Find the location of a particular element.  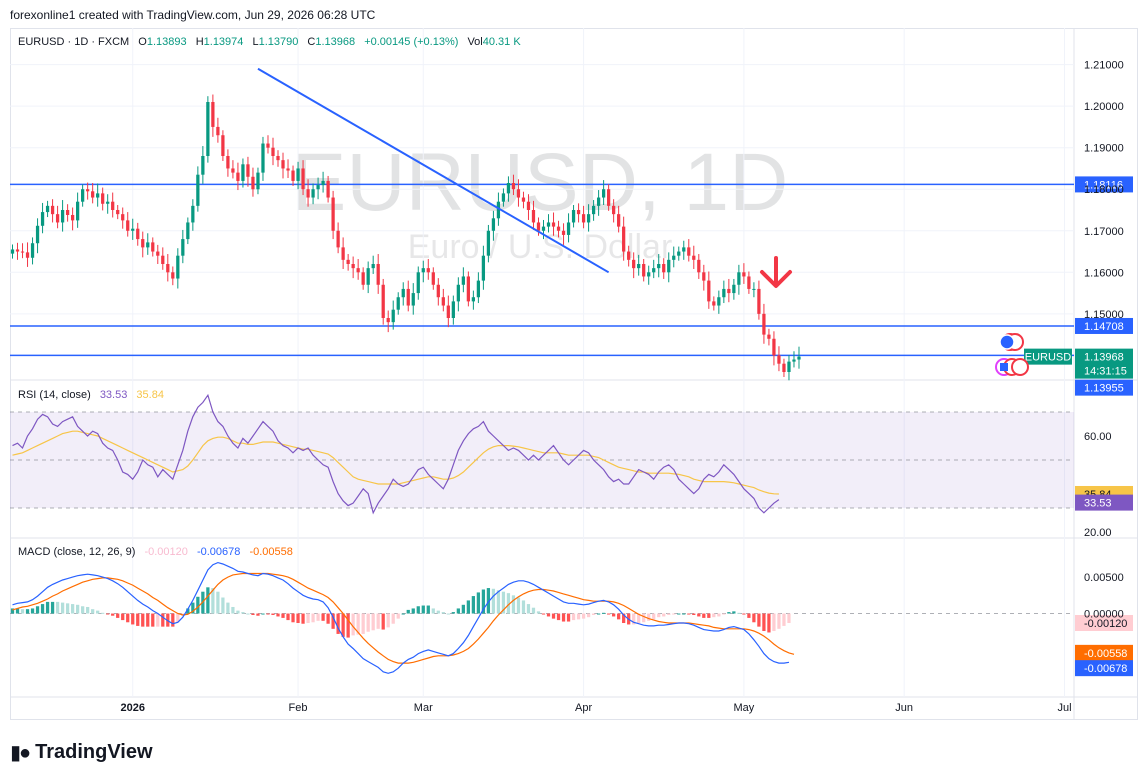

watermark-symbol: EURUSD, 1D is located at coordinates (540, 182).